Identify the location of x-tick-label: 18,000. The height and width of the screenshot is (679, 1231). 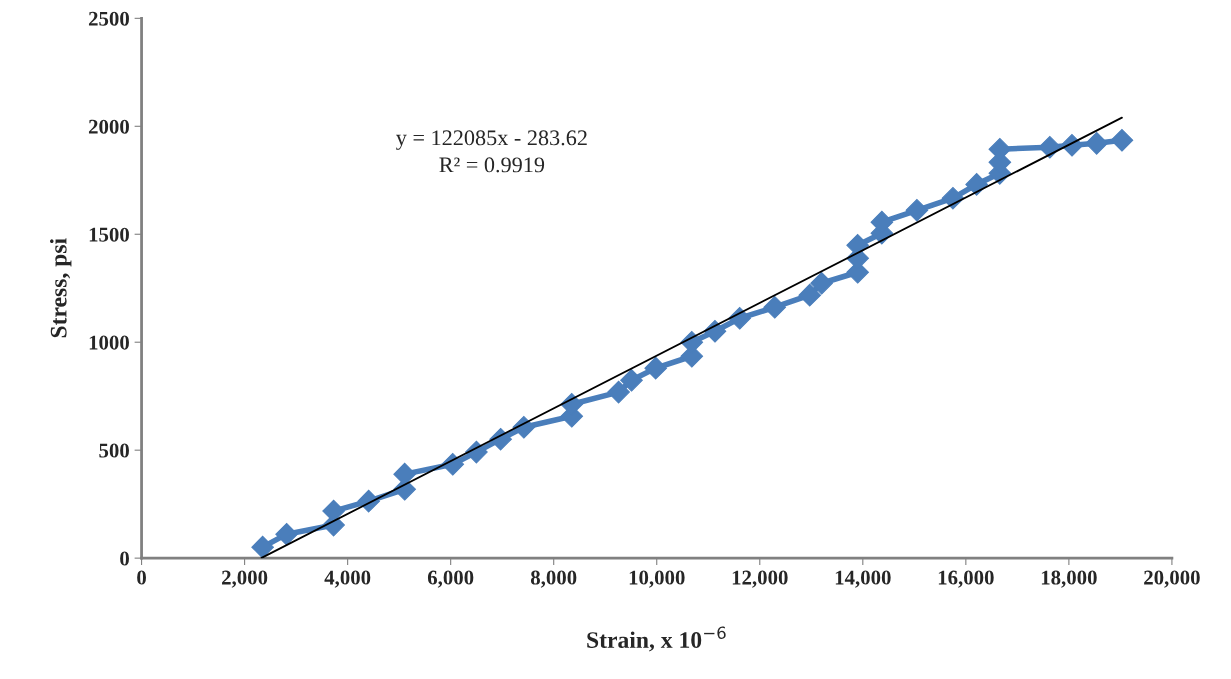
(1069, 579).